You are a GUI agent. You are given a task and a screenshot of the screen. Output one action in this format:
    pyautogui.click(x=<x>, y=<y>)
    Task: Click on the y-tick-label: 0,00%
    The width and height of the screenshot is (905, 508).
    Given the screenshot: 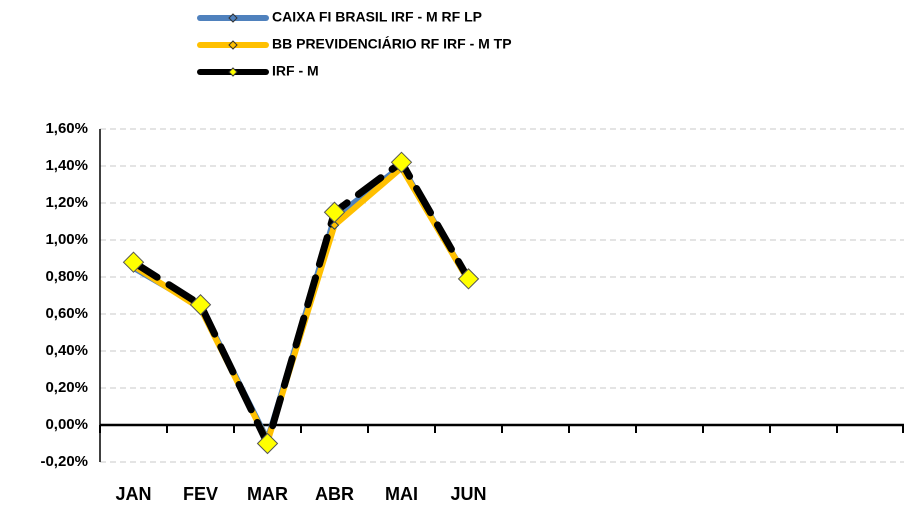 What is the action you would take?
    pyautogui.click(x=66, y=424)
    